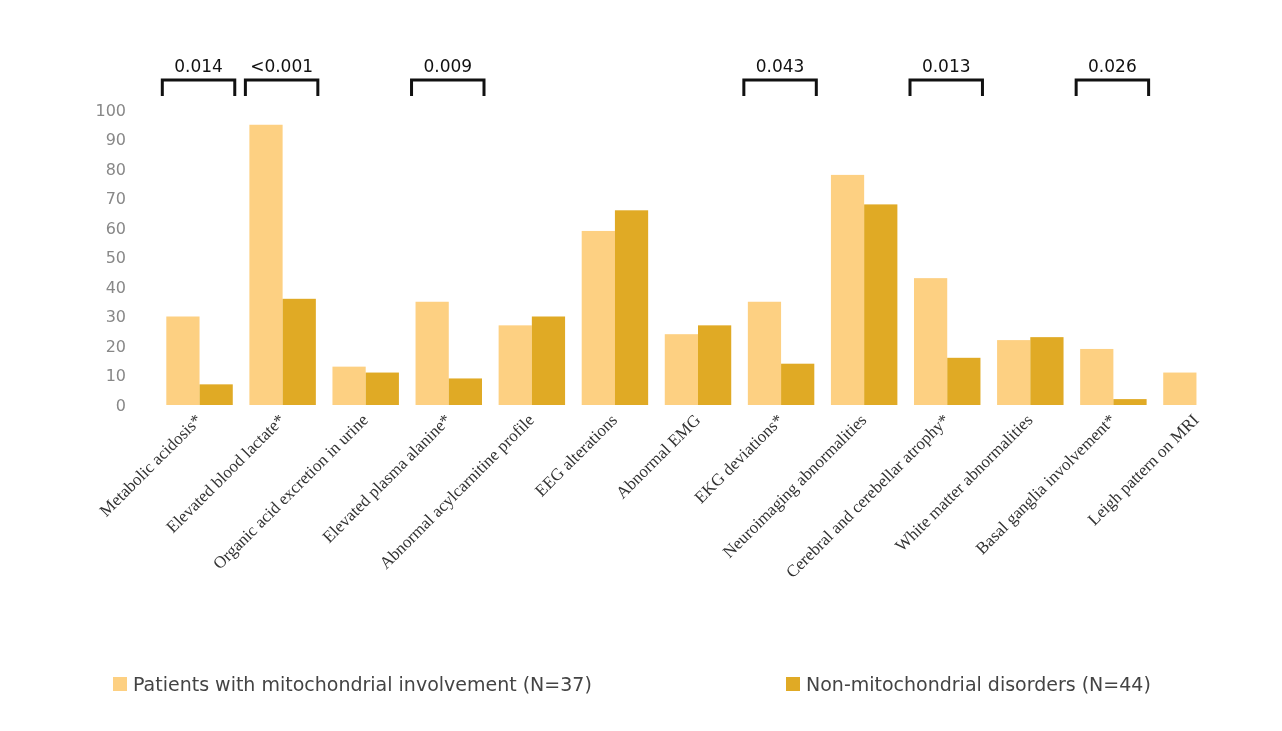 This screenshot has height=731, width=1282. Describe the element at coordinates (120, 405) in the screenshot. I see `y-tick-label: 0` at that location.